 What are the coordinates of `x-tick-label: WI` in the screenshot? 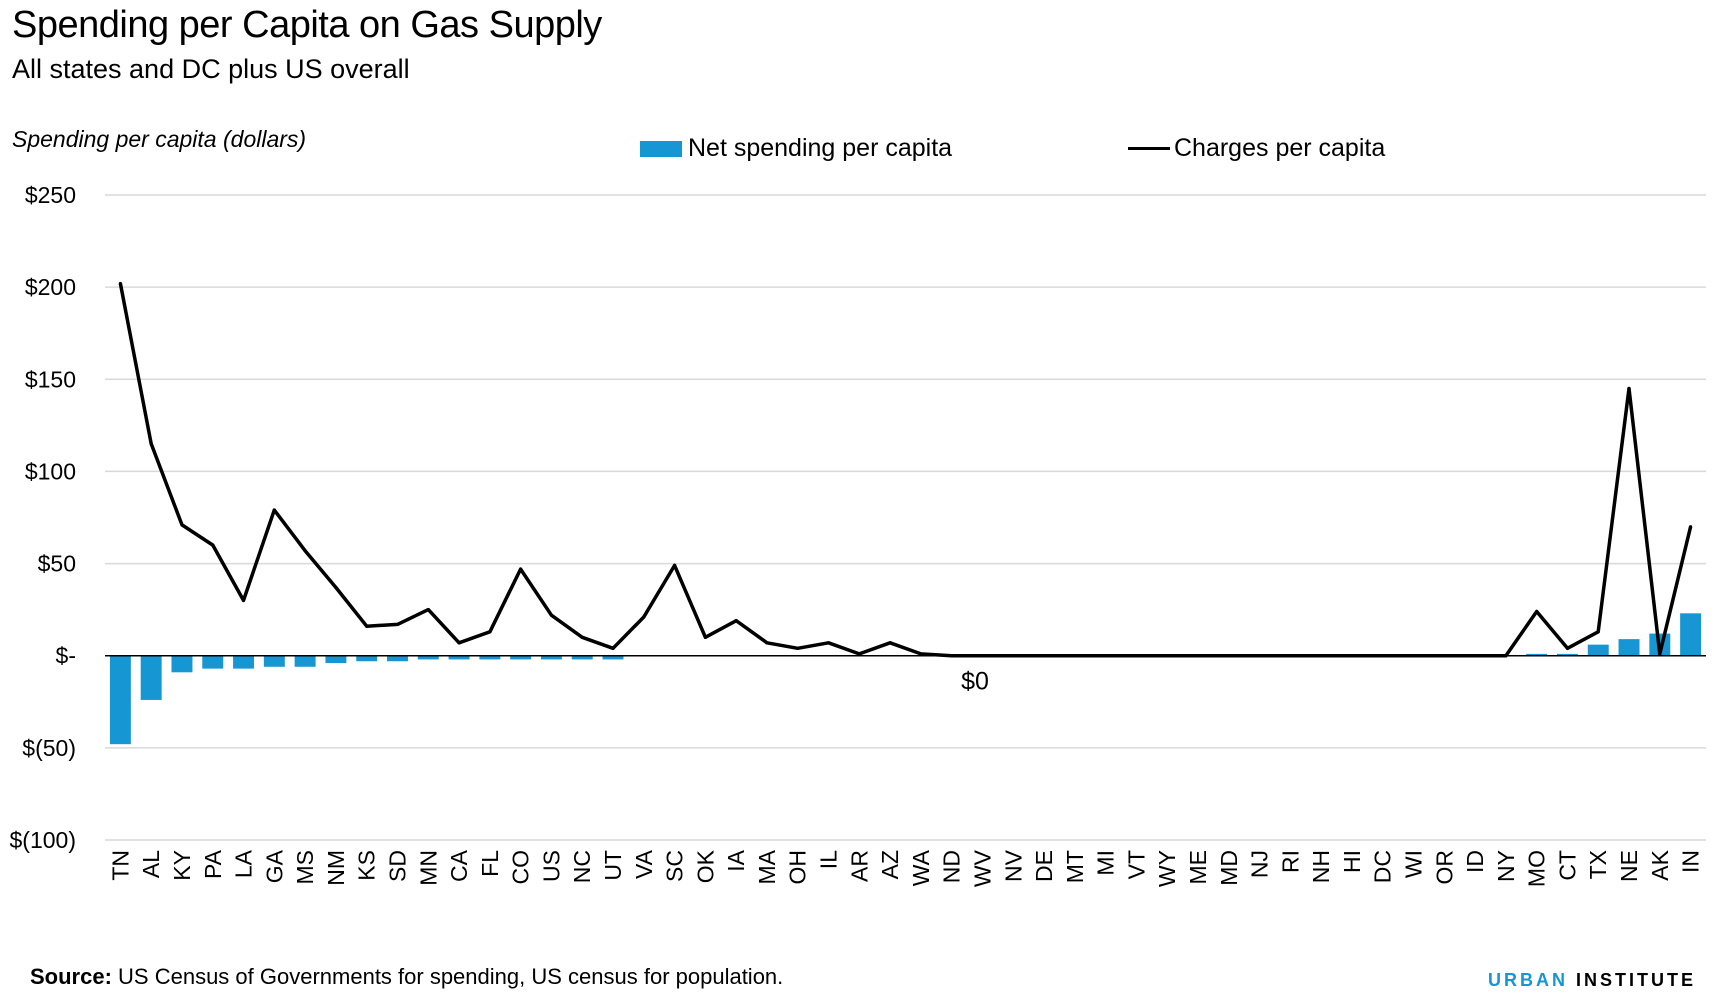 It's located at (1414, 864).